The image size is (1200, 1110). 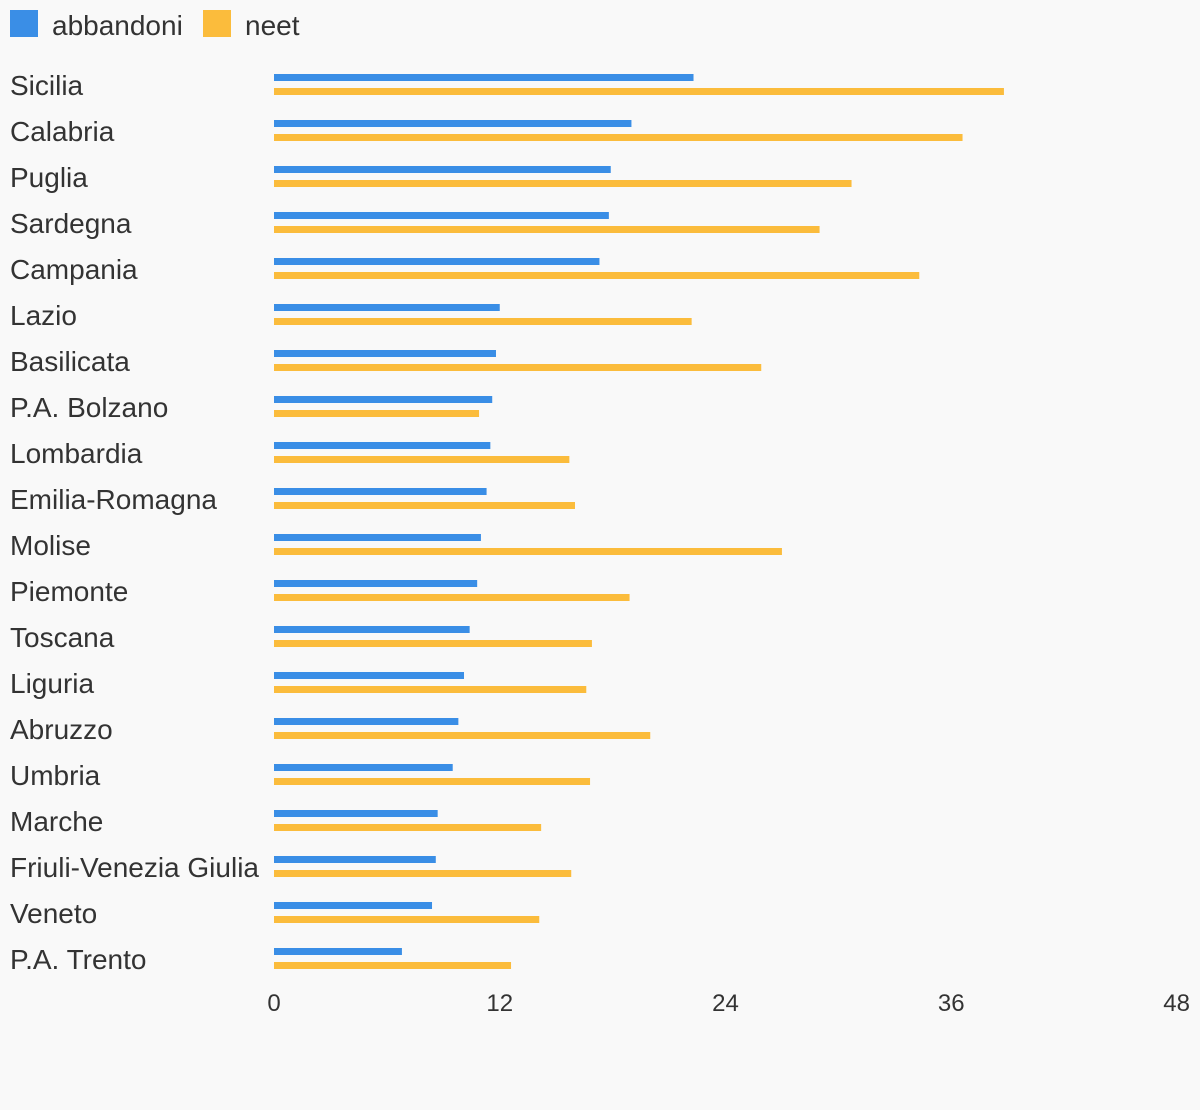 I want to click on bar-neet-lombardia, so click(x=422, y=459).